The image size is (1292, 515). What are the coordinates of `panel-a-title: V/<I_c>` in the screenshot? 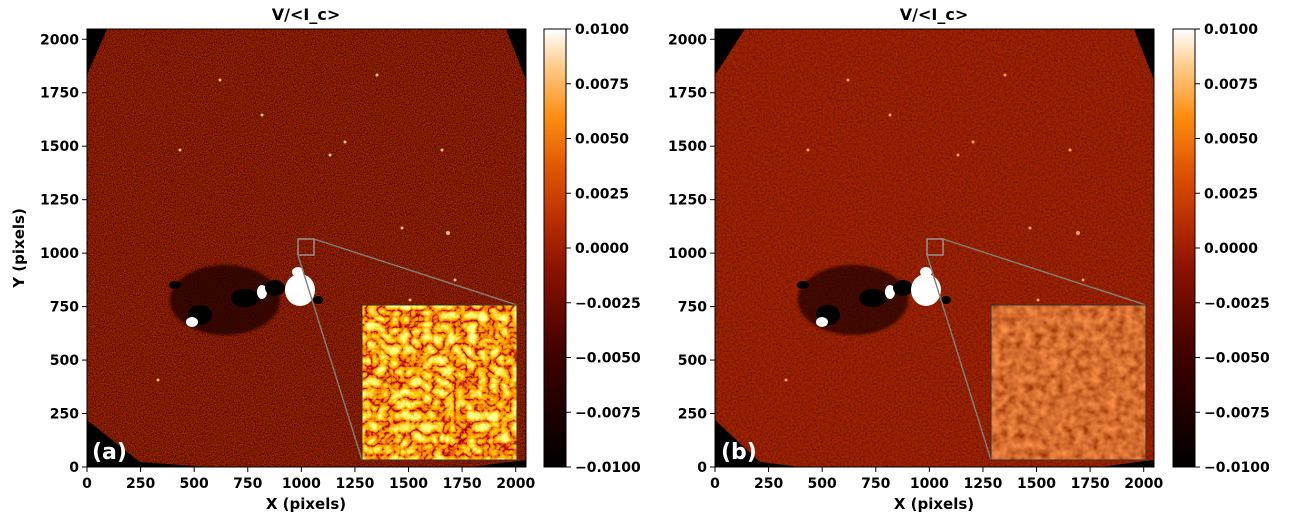 It's located at (306, 14).